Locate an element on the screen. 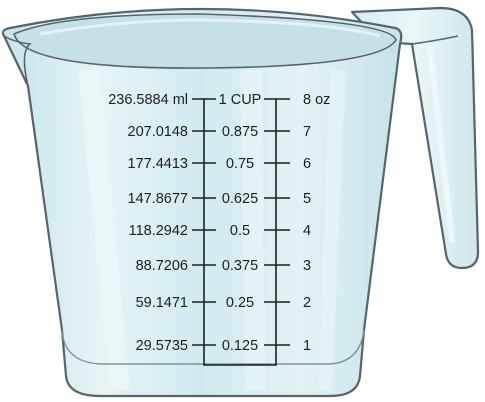  glass-reflection-center is located at coordinates (252, 230).